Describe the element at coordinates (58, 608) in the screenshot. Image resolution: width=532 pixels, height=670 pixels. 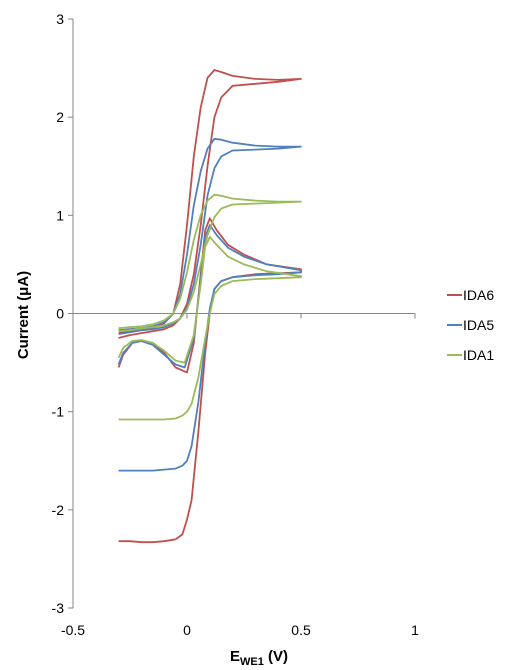
I see `y-tick-label: -3` at that location.